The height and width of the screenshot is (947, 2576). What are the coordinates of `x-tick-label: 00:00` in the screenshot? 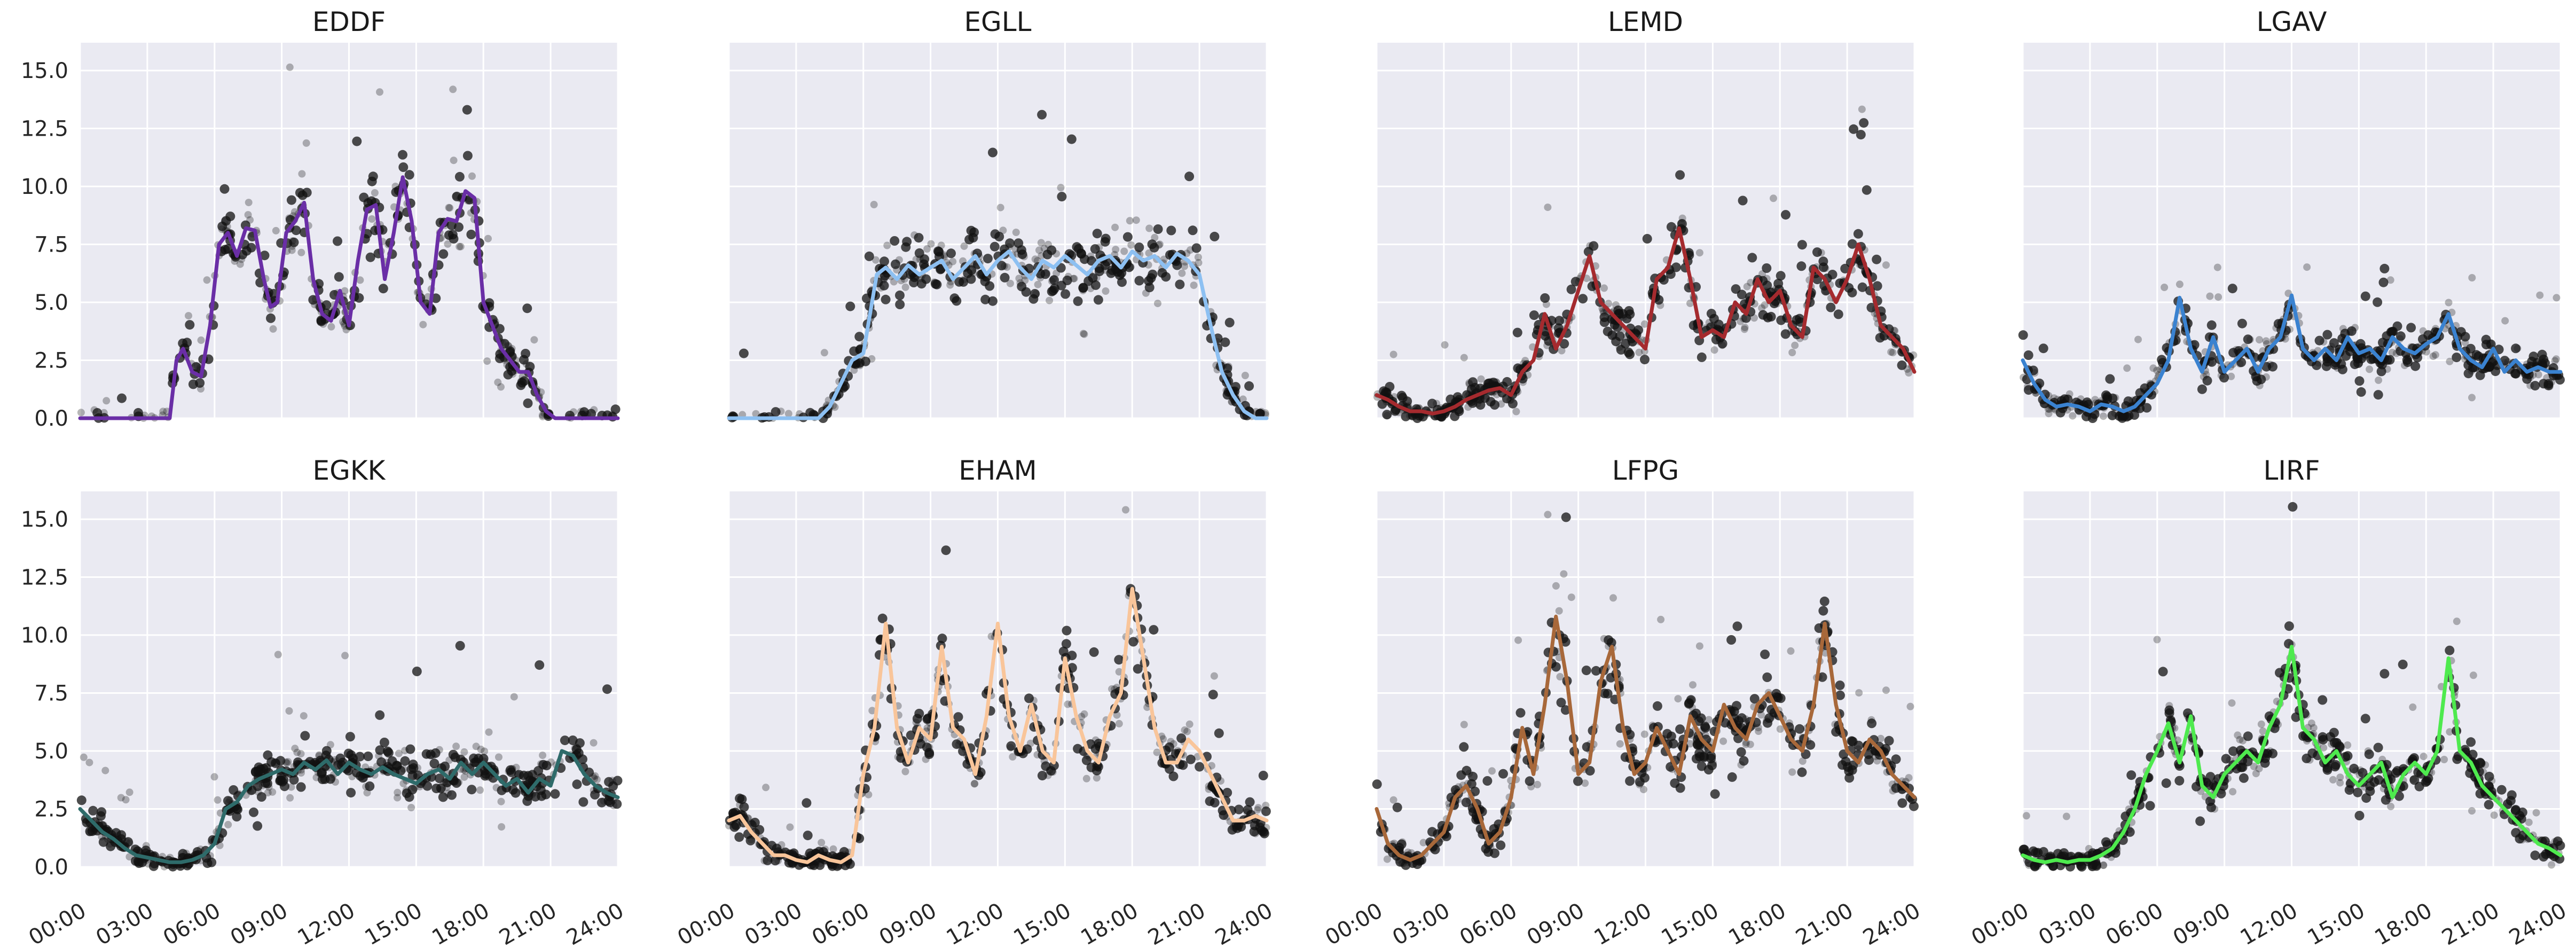 It's located at (57, 922).